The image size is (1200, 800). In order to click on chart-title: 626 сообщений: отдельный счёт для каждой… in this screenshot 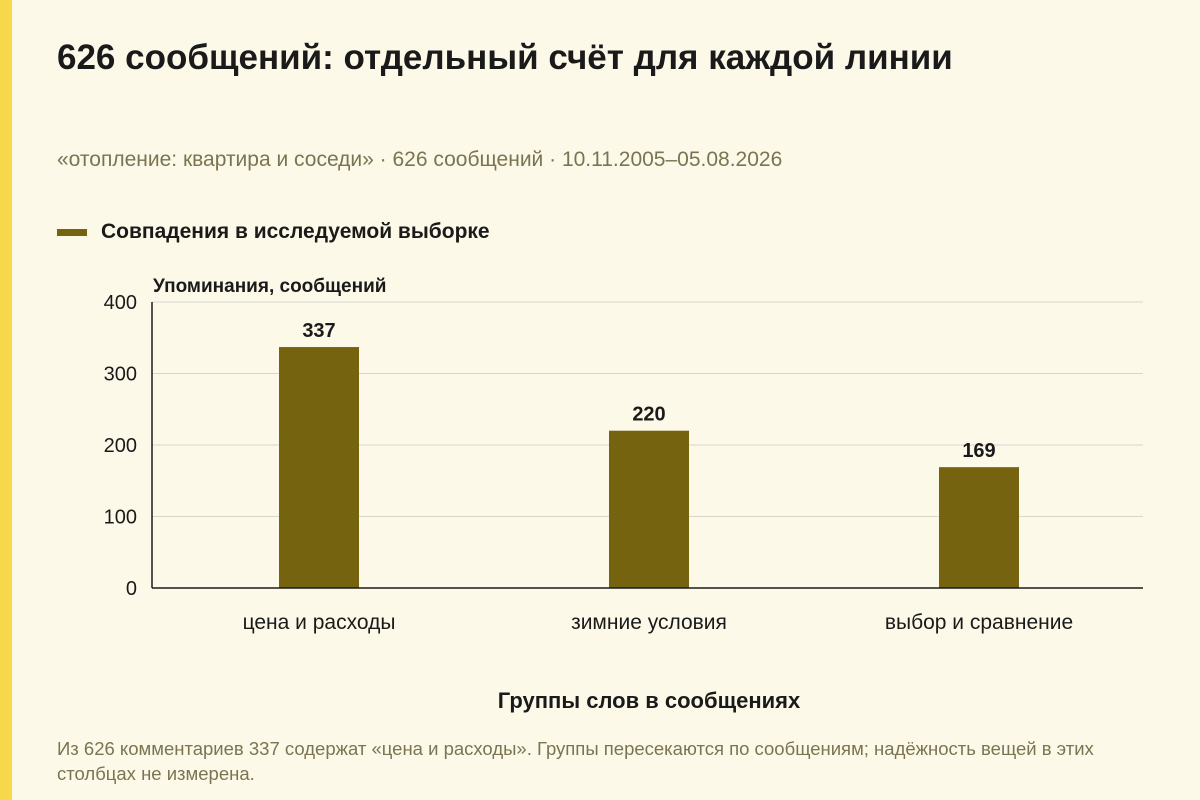, I will do `click(505, 57)`.